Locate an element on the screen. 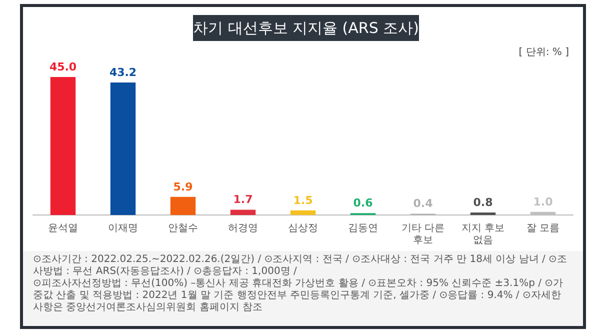  data-label: 1.0 is located at coordinates (543, 201).